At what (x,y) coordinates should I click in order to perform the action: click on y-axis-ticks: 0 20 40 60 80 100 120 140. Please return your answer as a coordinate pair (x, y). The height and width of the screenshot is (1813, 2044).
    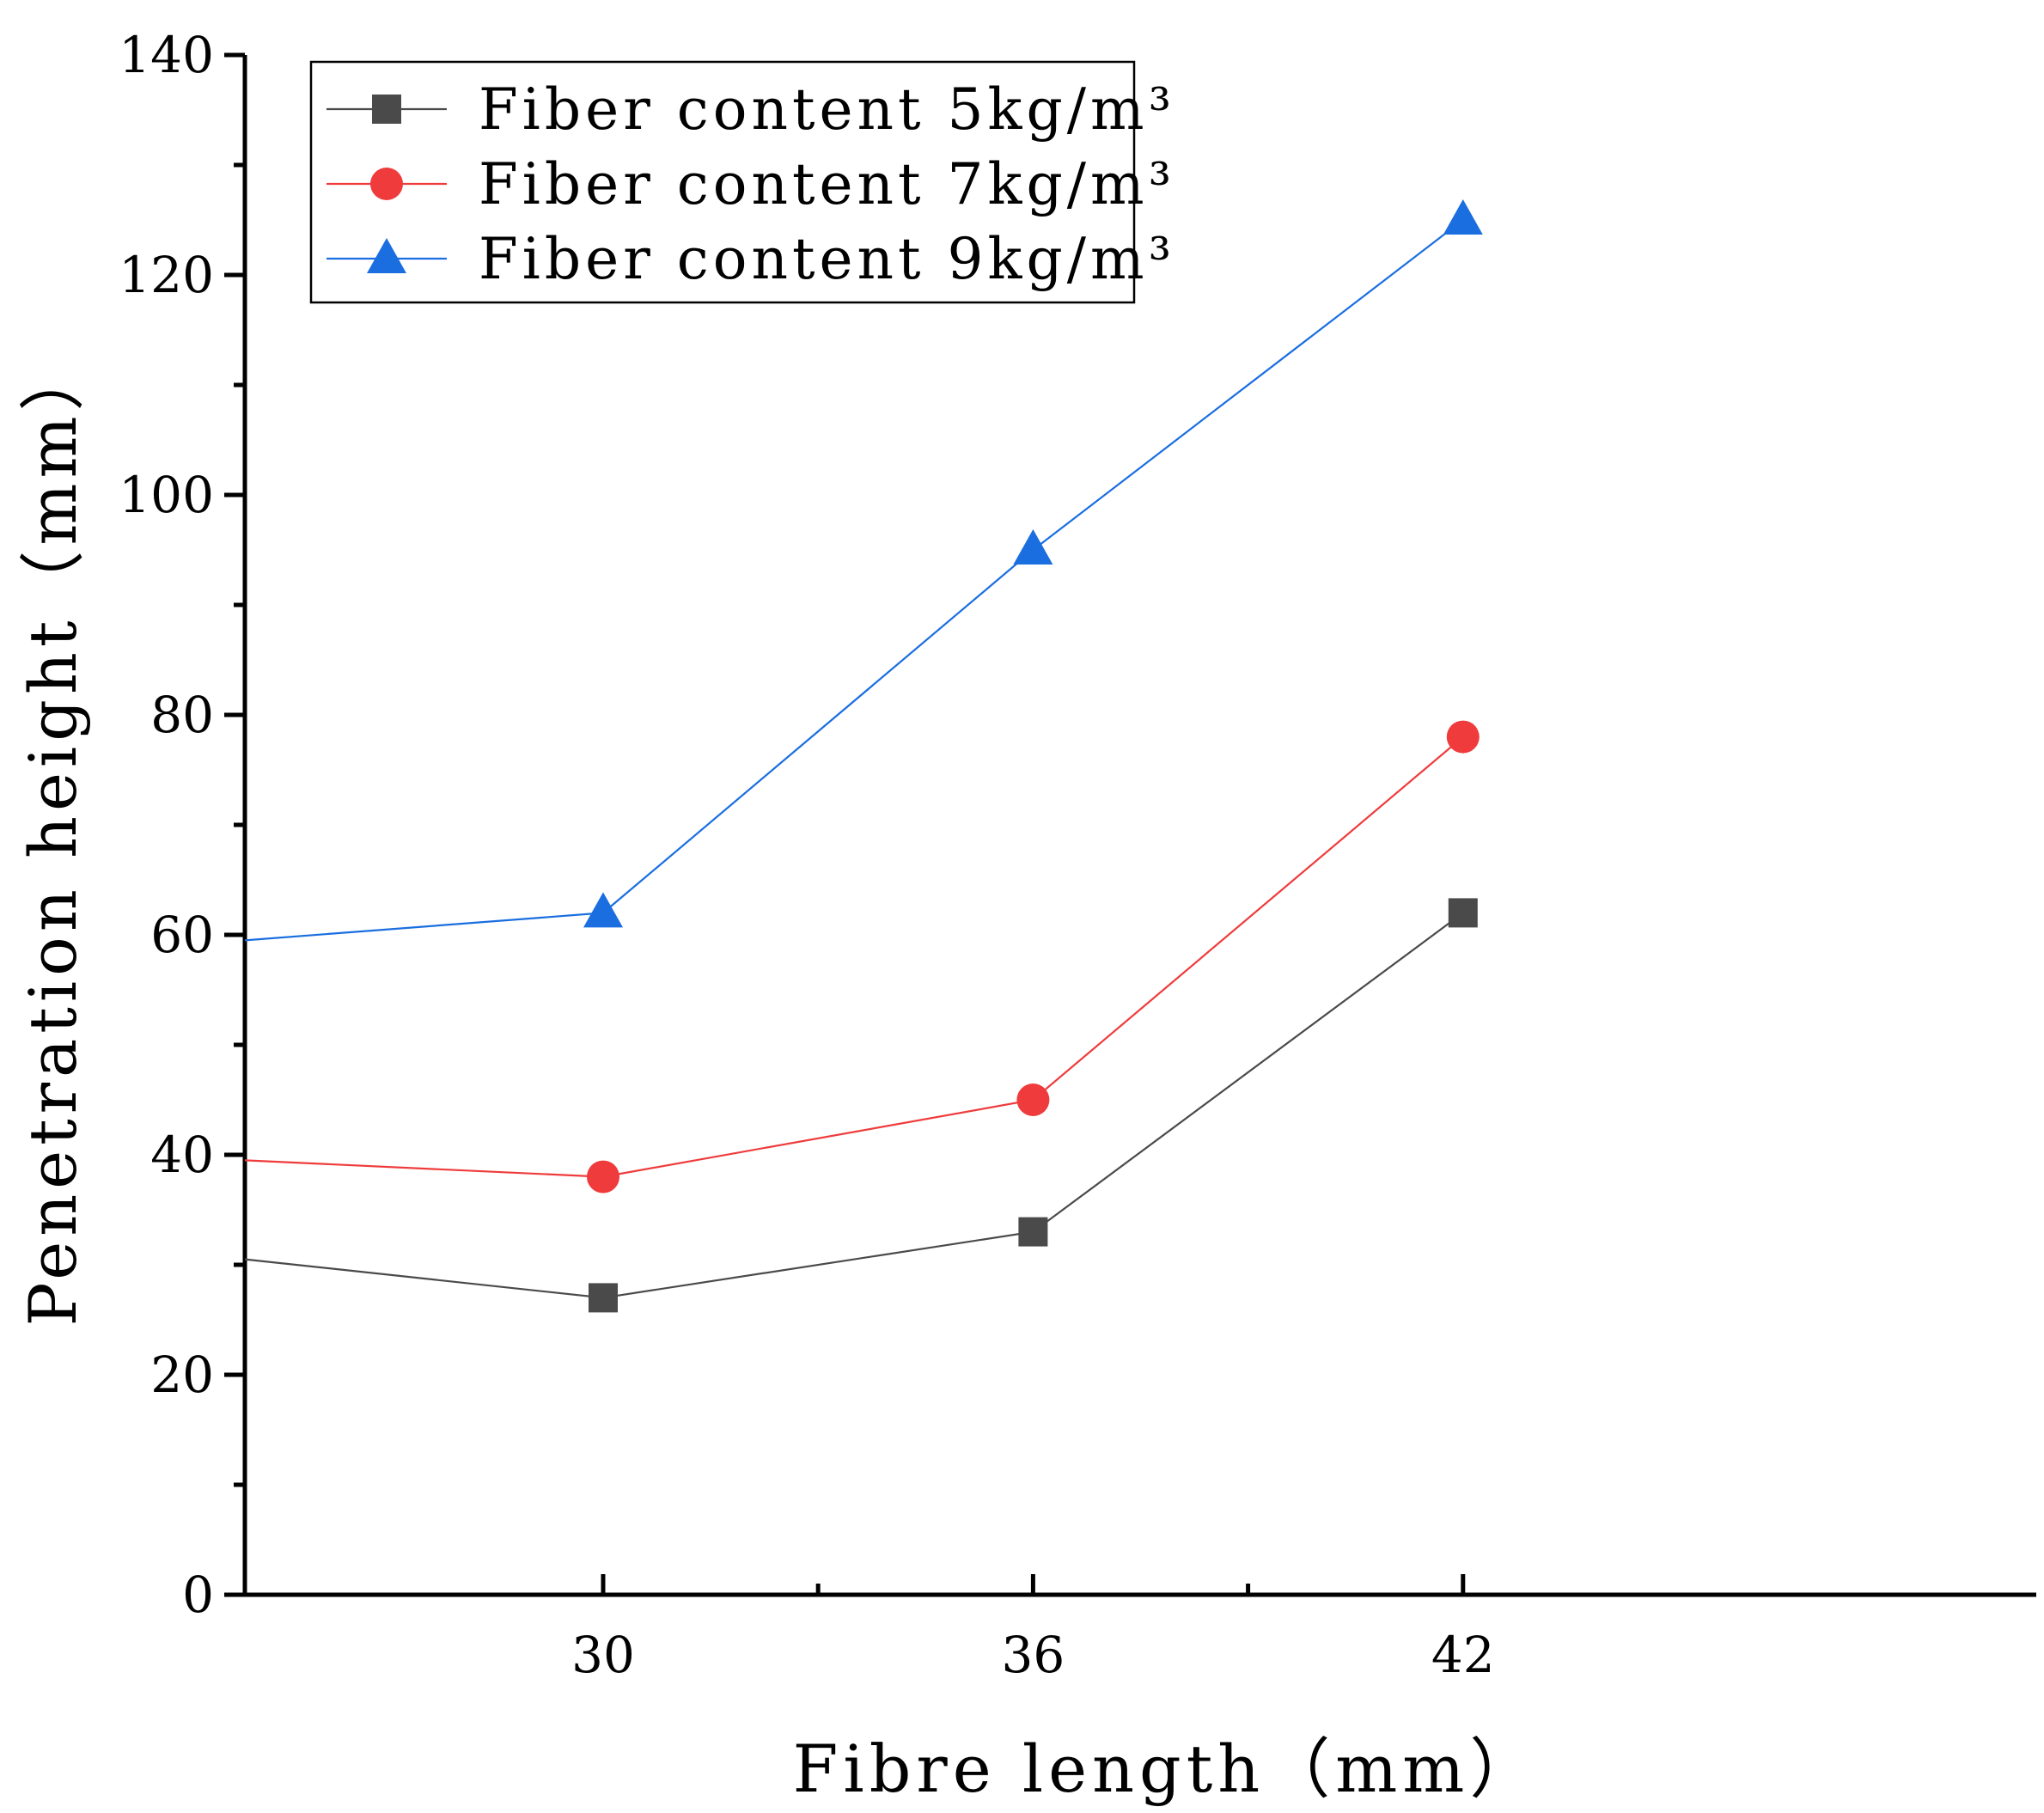
    Looking at the image, I should click on (182, 825).